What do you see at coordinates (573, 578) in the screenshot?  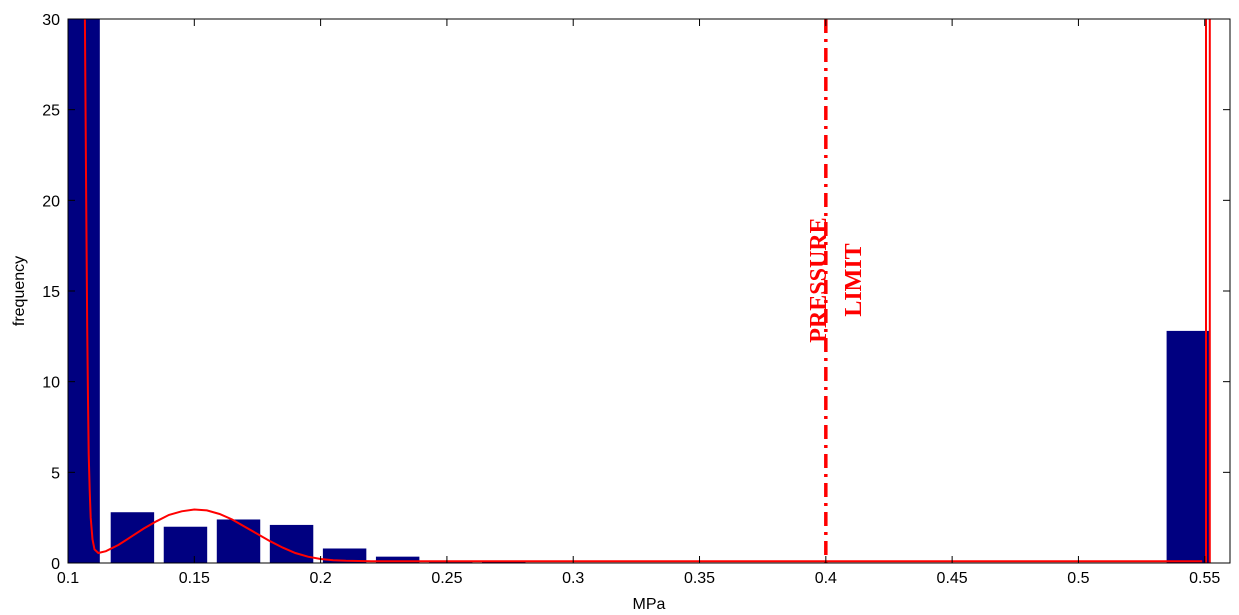 I see `x-tick-label: 0.3` at bounding box center [573, 578].